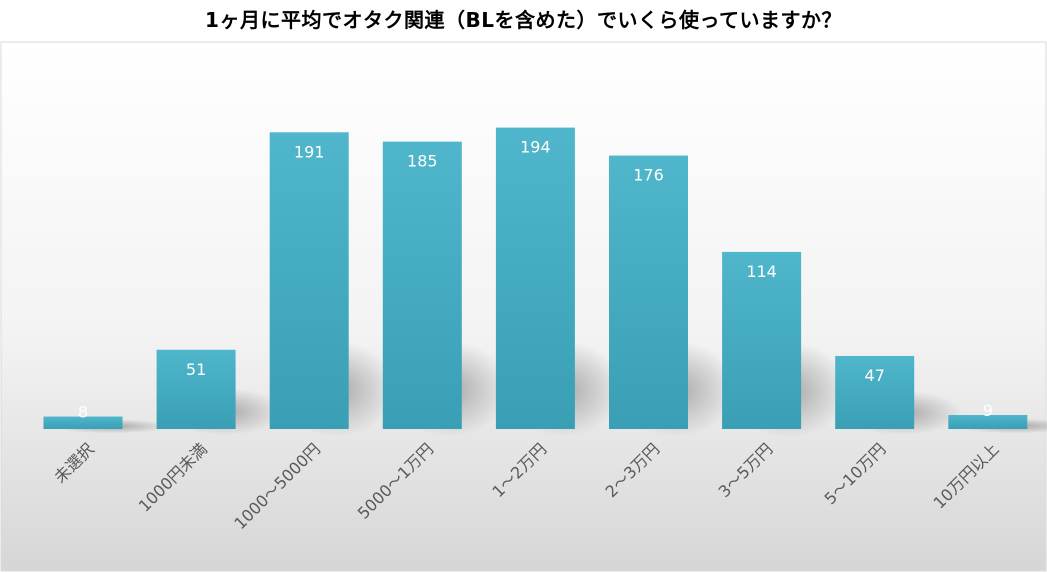 Image resolution: width=1047 pixels, height=573 pixels. What do you see at coordinates (875, 375) in the screenshot?
I see `bar-value-label: 47` at bounding box center [875, 375].